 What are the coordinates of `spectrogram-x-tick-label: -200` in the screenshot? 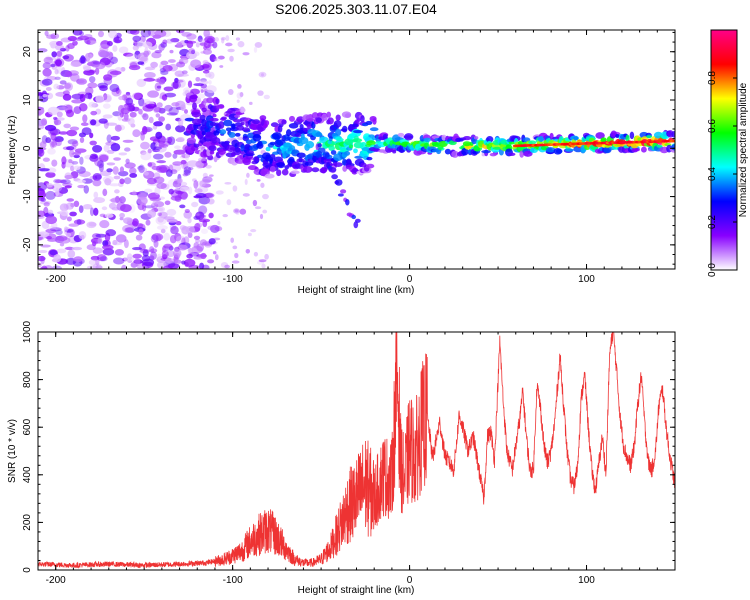 It's located at (56, 279).